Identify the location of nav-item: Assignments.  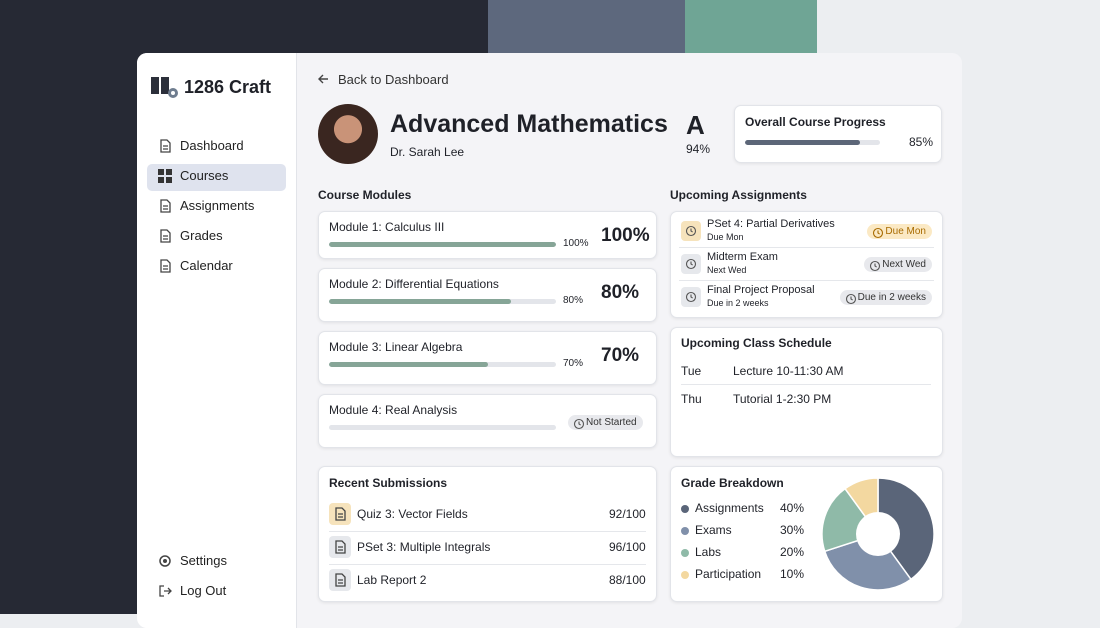
(217, 205).